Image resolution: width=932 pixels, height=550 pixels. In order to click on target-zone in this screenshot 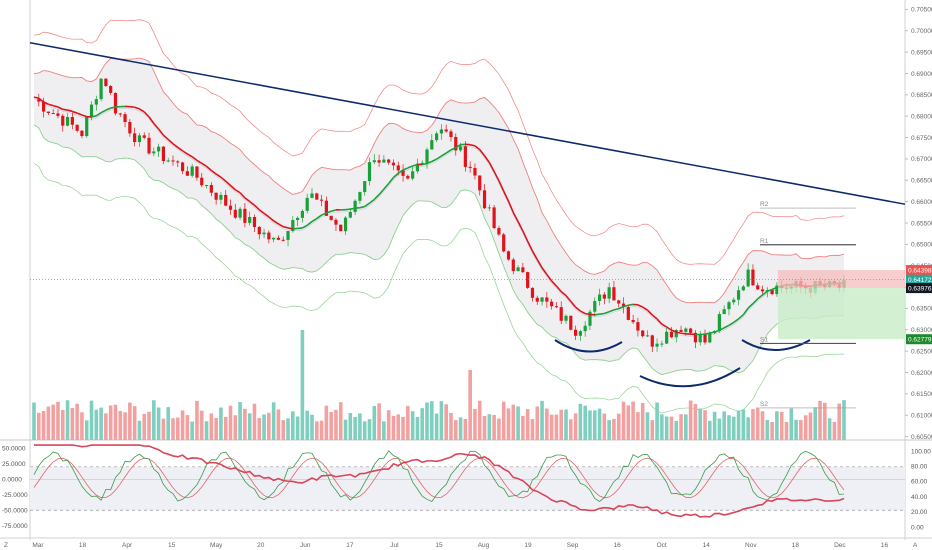, I will do `click(841, 314)`.